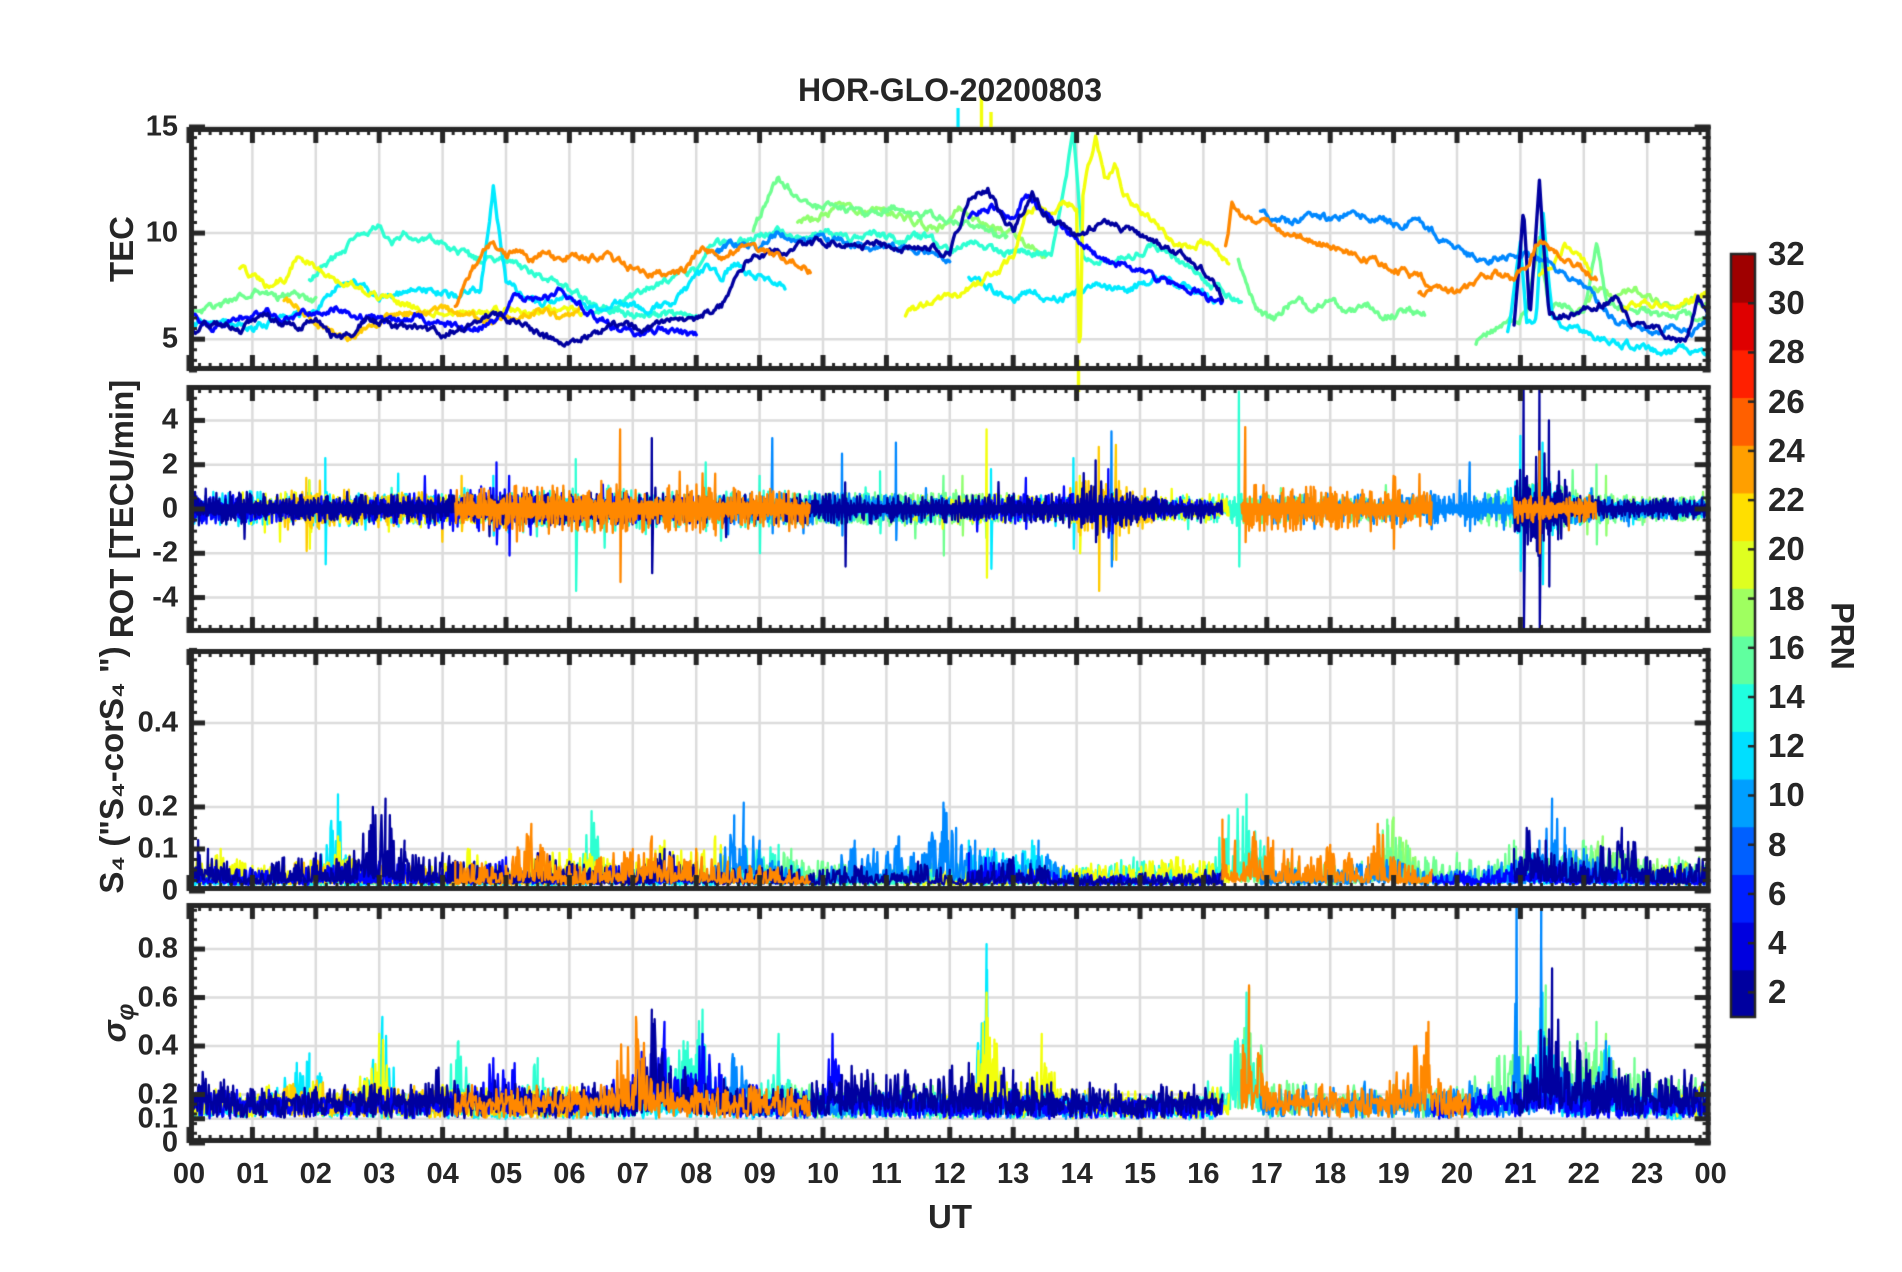 Image resolution: width=1902 pixels, height=1272 pixels. Describe the element at coordinates (950, 1216) in the screenshot. I see `xlabel-ut: UT` at that location.